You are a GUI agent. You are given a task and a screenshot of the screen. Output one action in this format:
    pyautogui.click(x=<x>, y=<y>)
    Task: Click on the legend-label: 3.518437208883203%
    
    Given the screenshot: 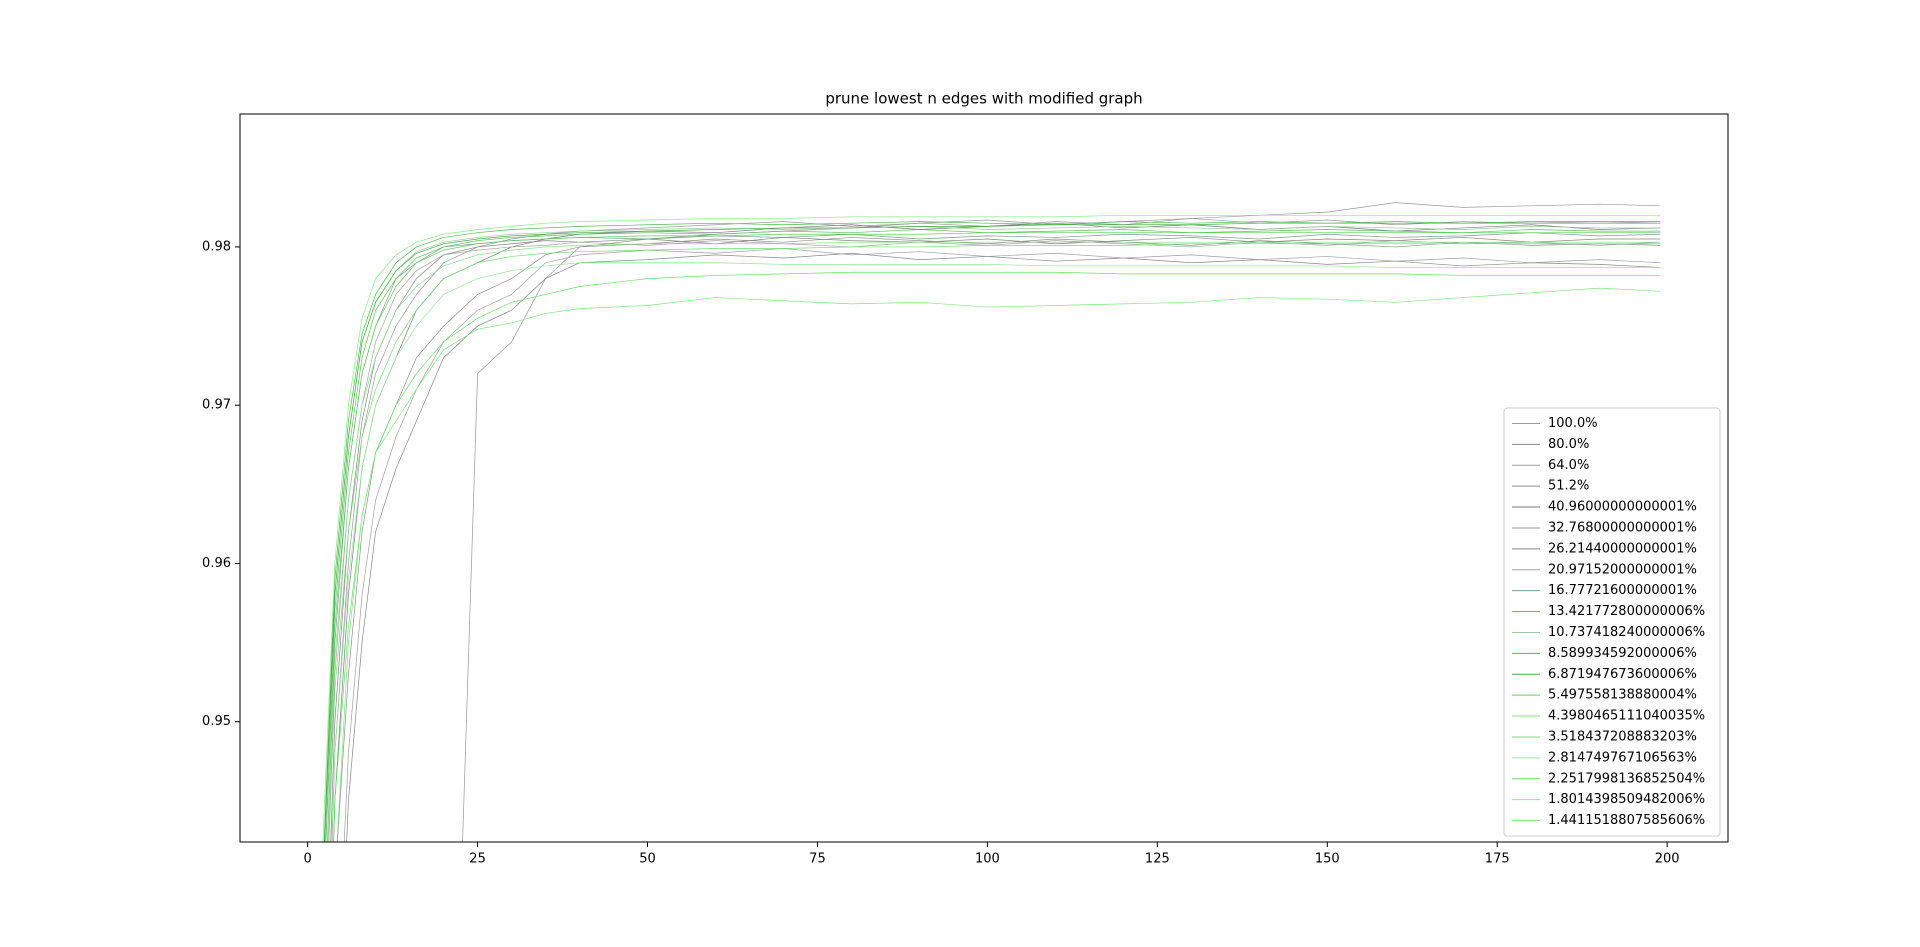 What is the action you would take?
    pyautogui.click(x=1622, y=736)
    